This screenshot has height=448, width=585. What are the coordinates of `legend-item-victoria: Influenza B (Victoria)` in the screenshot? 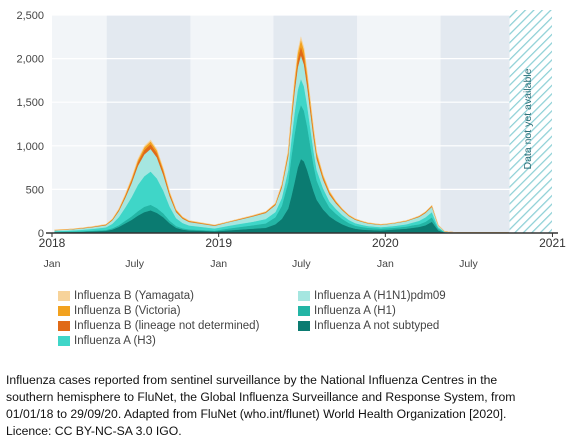 It's located at (119, 311).